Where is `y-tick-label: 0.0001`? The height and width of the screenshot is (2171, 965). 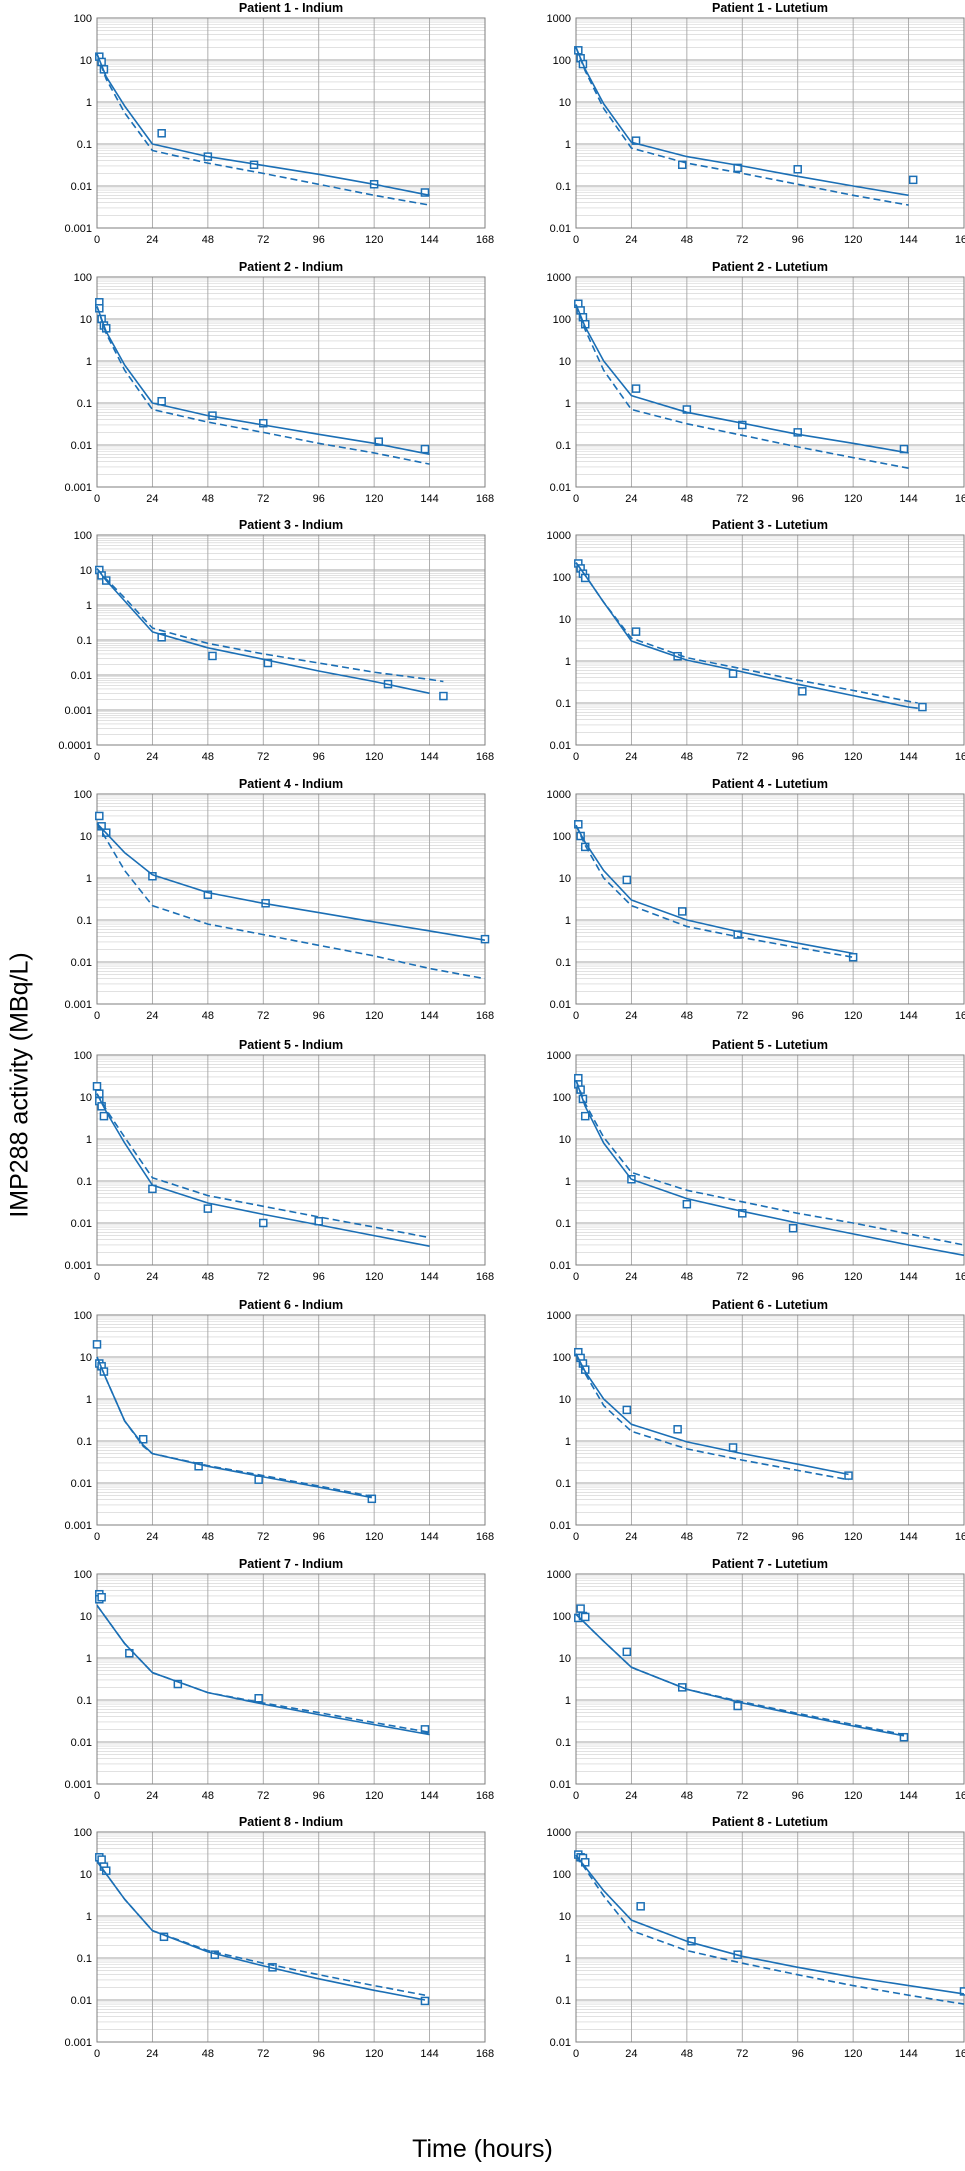
y-tick-label: 0.0001 is located at coordinates (75, 746).